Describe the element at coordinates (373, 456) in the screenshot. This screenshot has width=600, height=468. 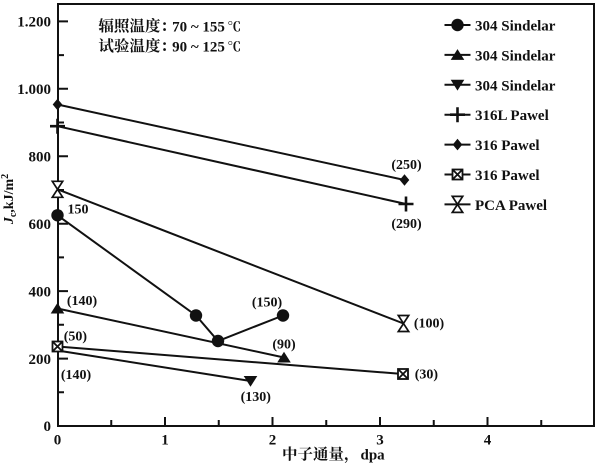
I see `svg-text: dpa` at that location.